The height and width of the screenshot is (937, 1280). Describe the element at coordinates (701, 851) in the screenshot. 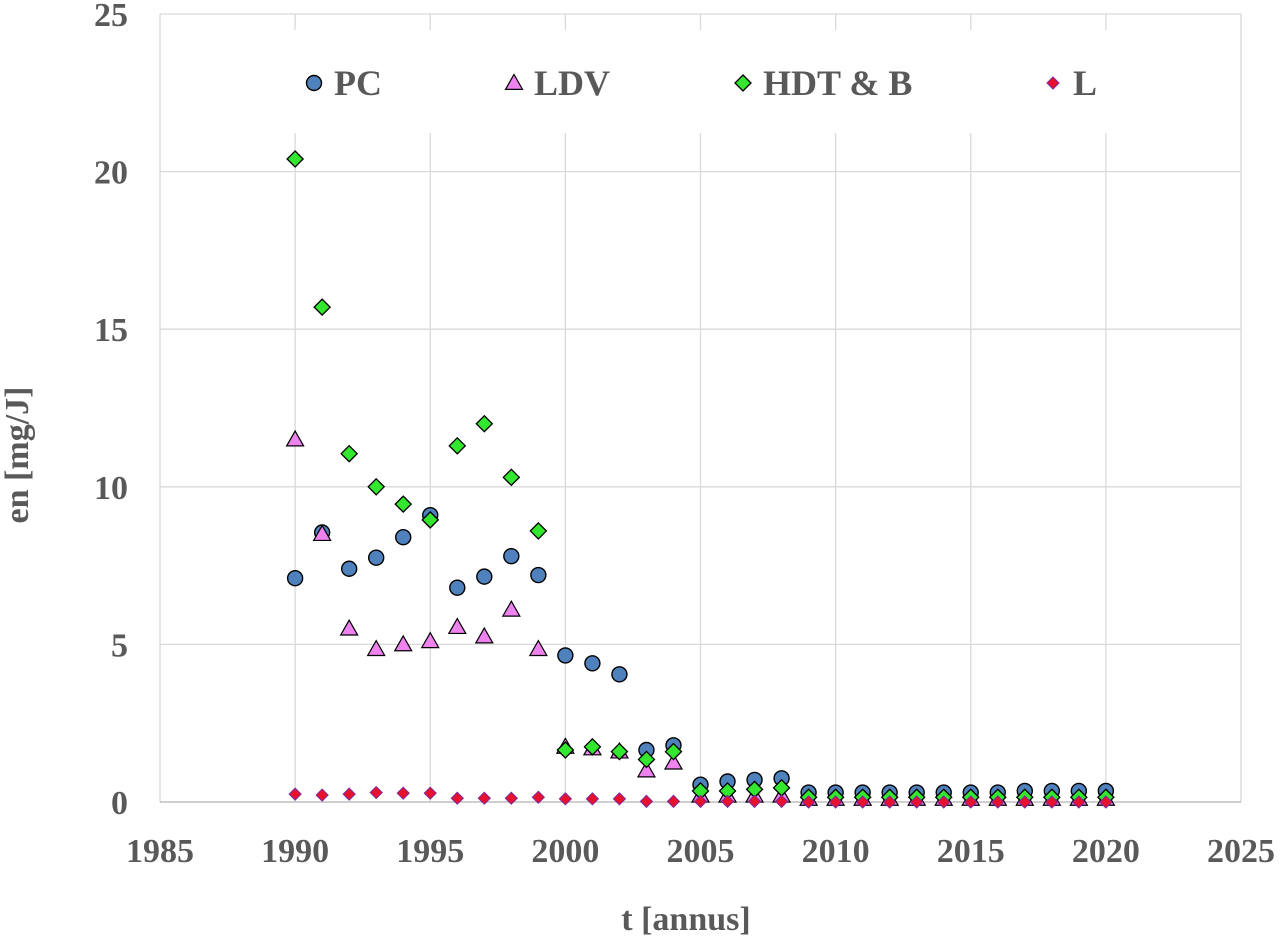

I see `x-tick-label: 2005` at that location.